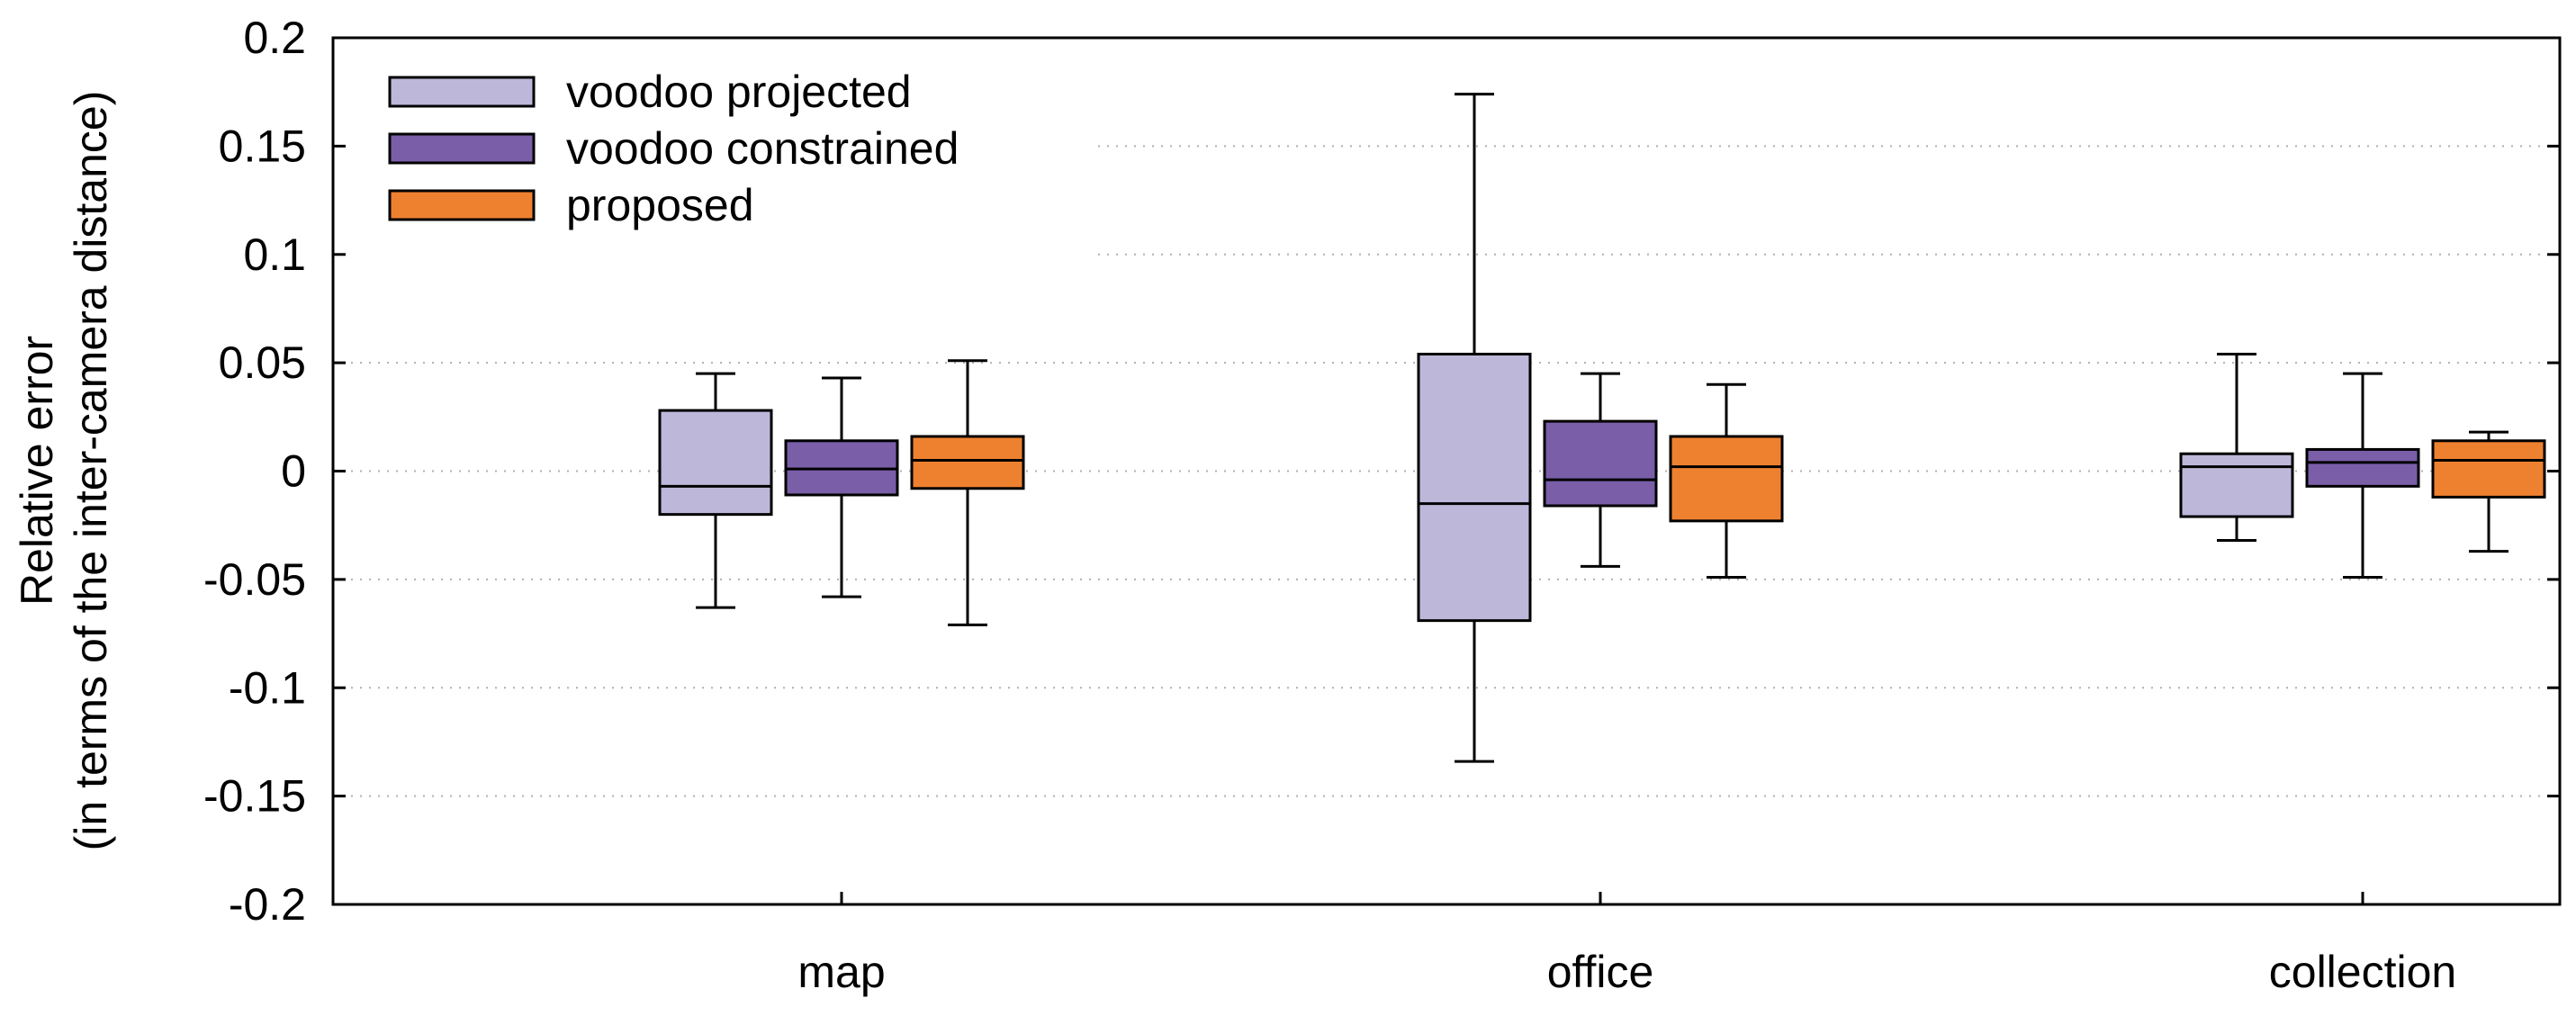  I want to click on y-axis-title-line1: Relative error, so click(37, 471).